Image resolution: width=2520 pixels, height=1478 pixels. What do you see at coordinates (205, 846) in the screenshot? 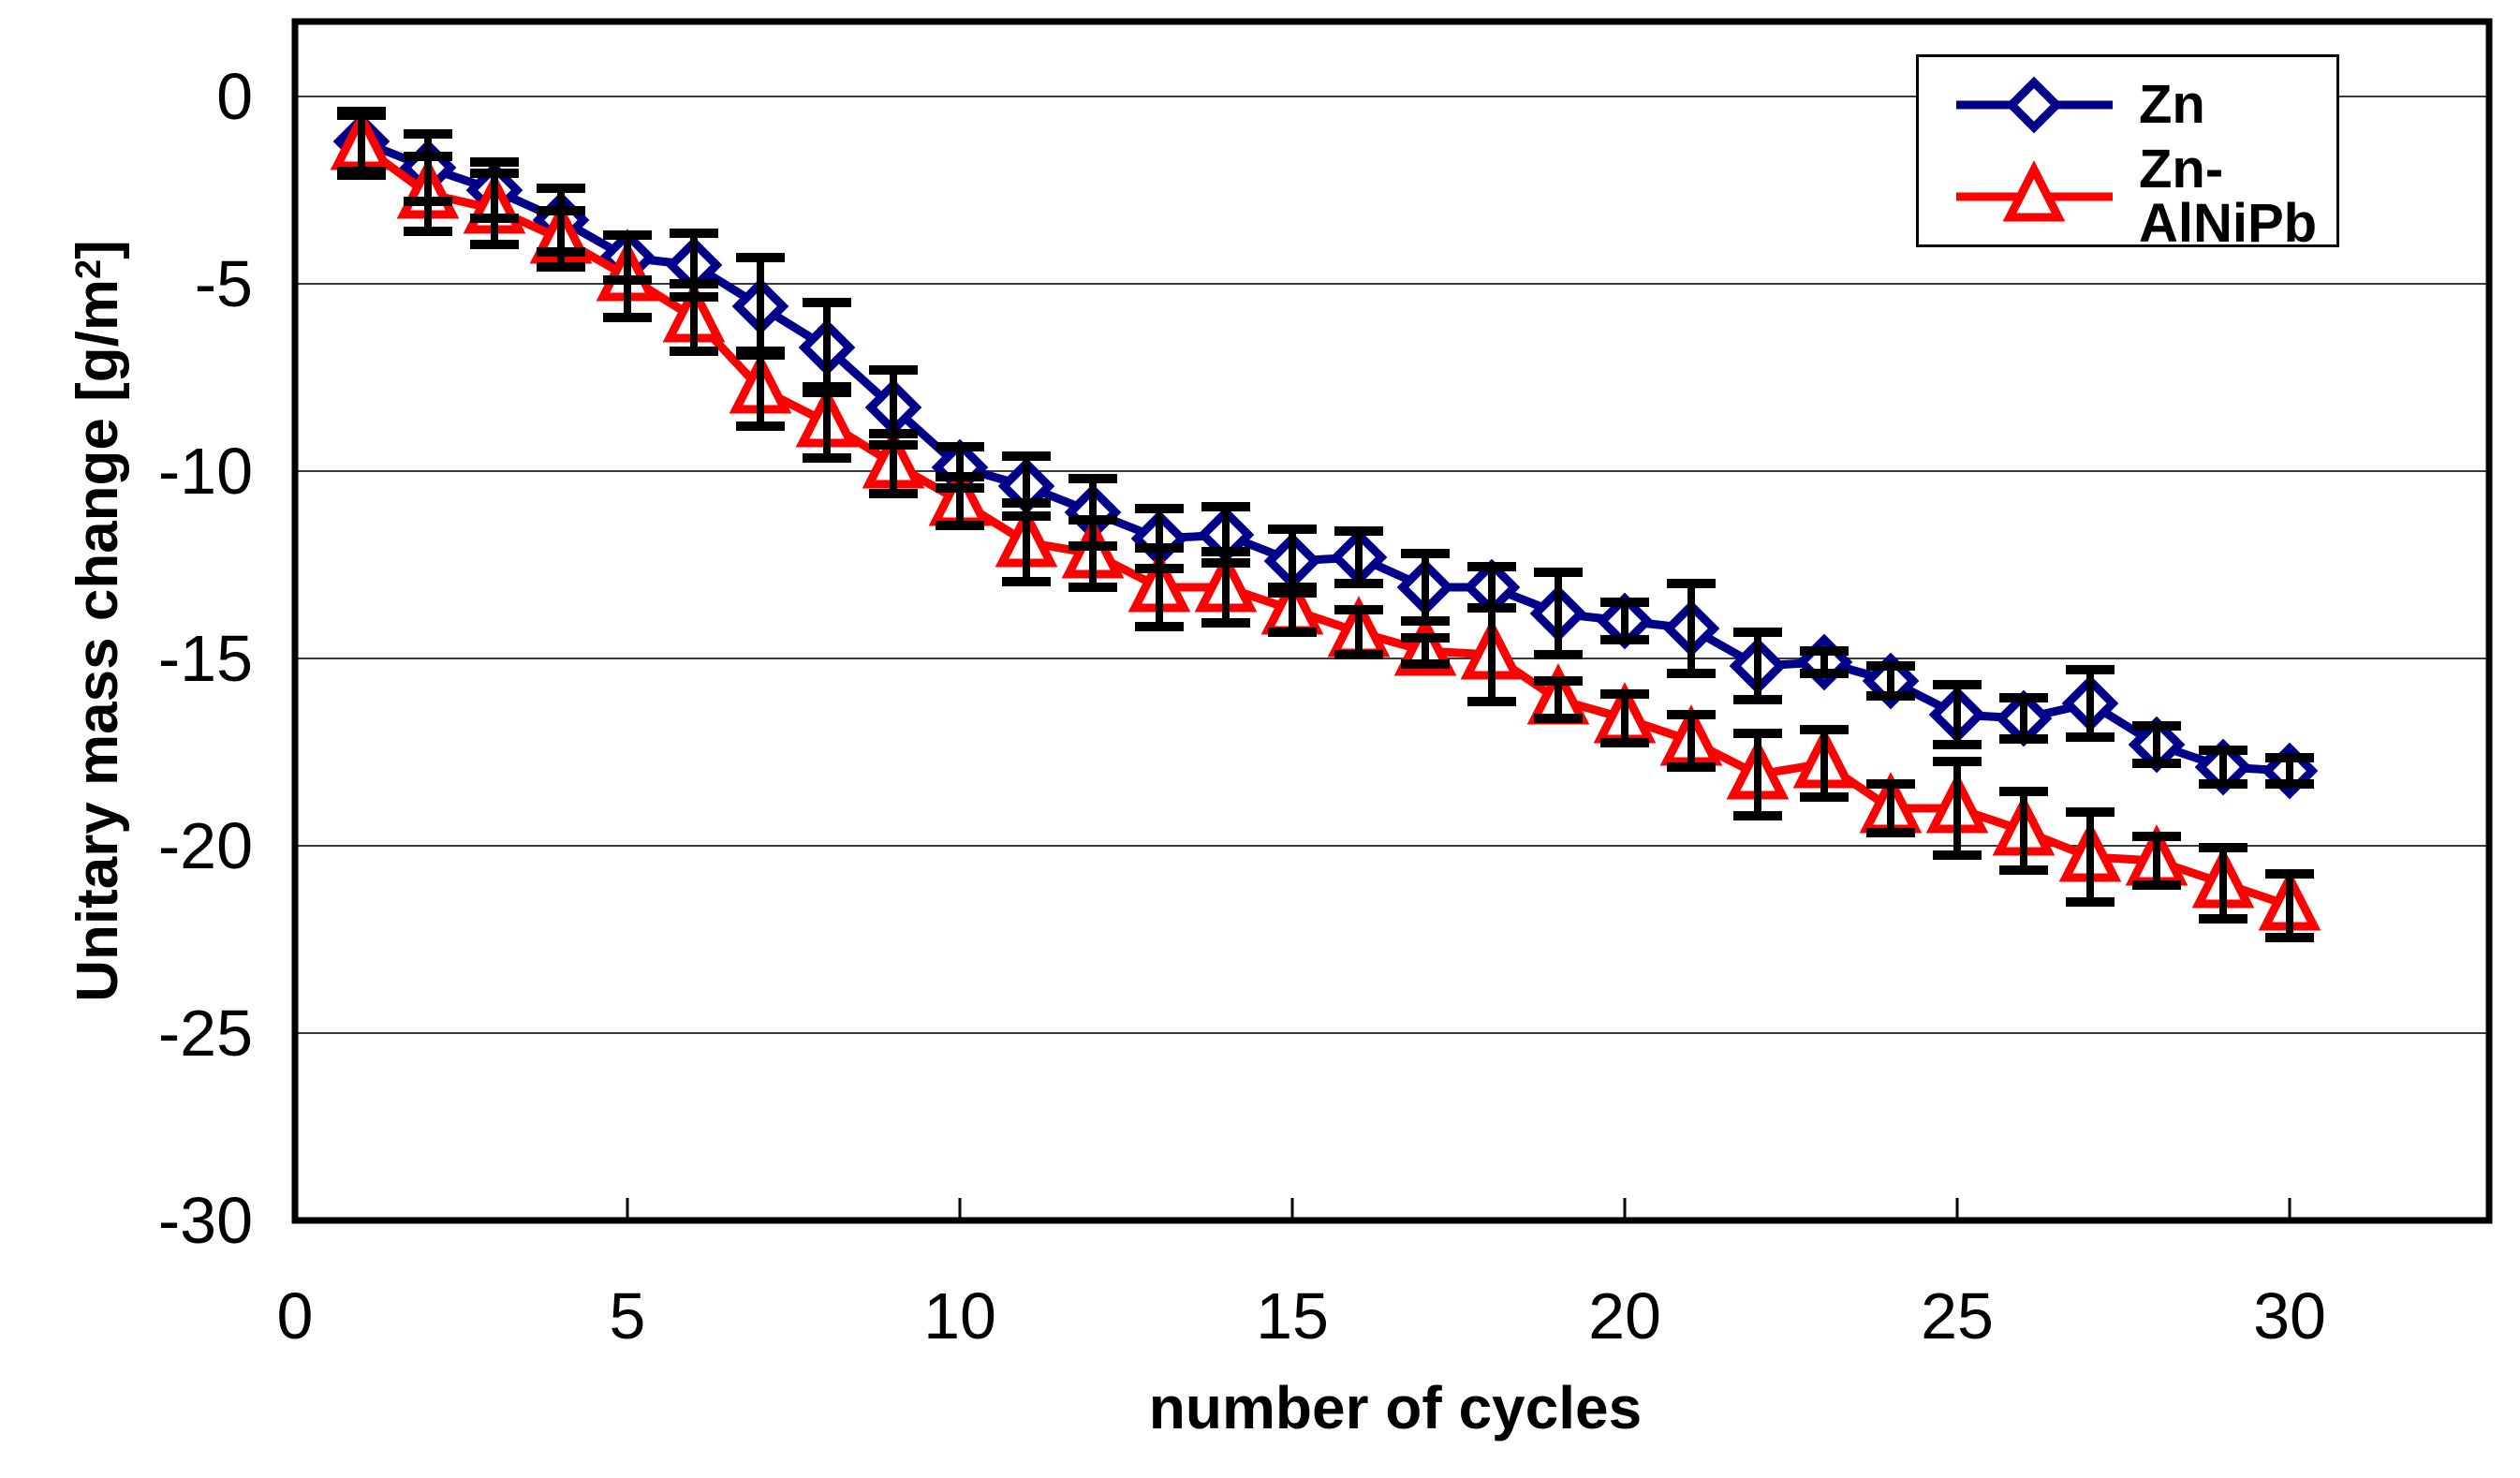
I see `y-tick-label: -20` at bounding box center [205, 846].